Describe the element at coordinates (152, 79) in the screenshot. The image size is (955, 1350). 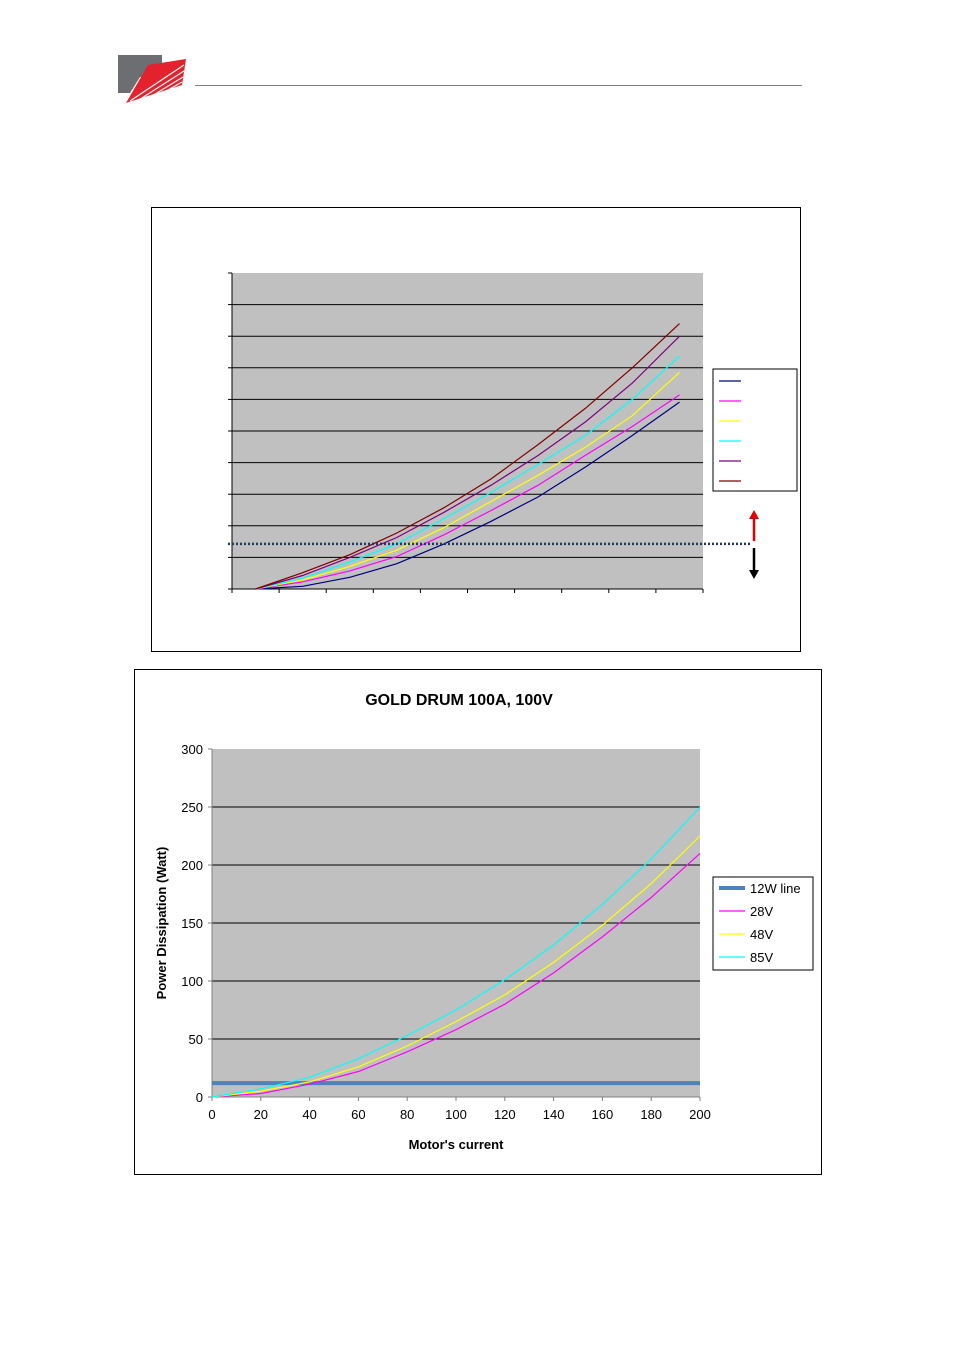
I see `company-logo` at that location.